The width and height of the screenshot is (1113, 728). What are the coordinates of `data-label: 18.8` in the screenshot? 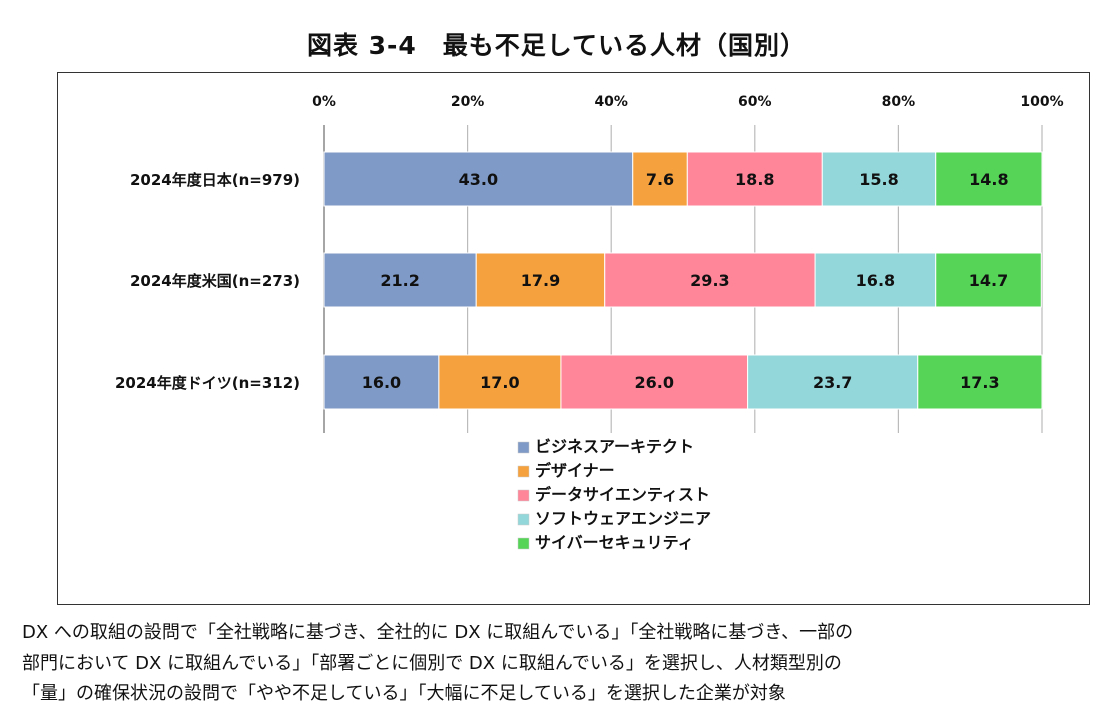 It's located at (754, 179).